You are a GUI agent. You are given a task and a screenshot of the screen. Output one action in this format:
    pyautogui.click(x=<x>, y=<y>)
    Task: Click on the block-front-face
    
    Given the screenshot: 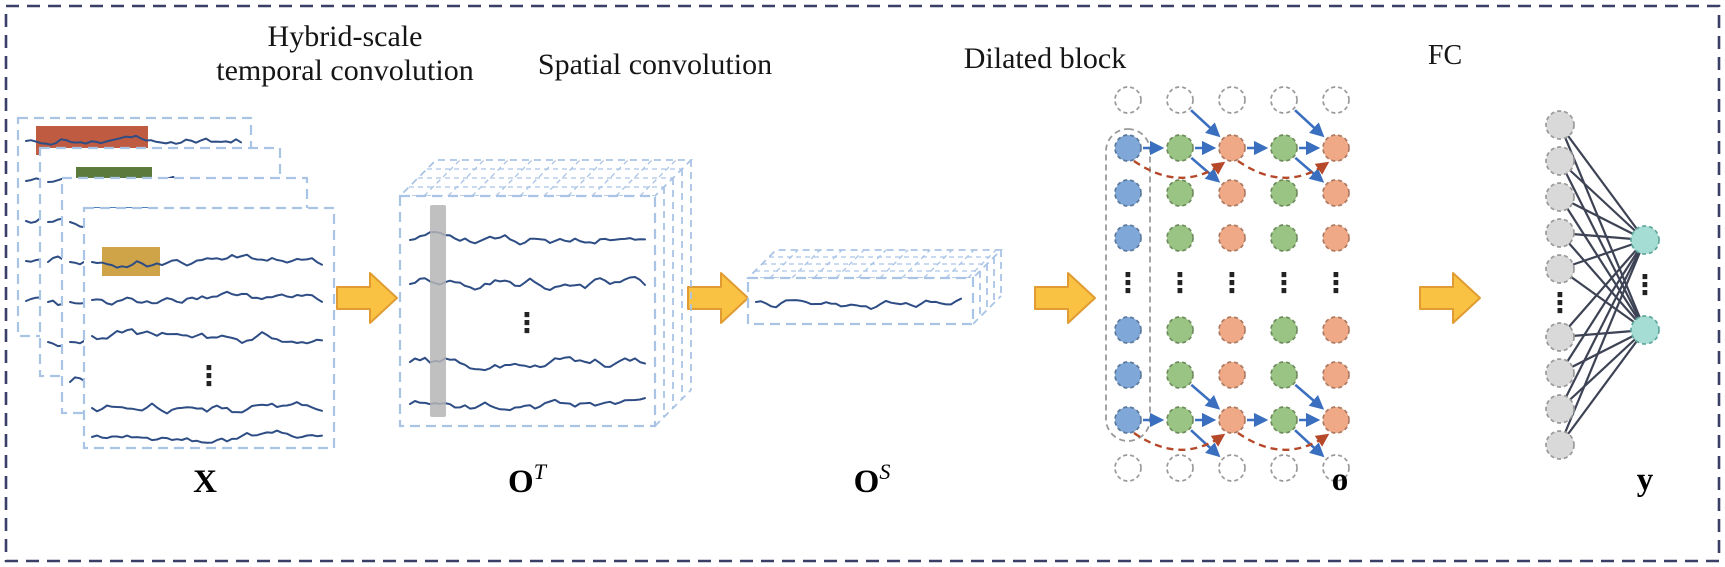 What is the action you would take?
    pyautogui.click(x=860, y=301)
    